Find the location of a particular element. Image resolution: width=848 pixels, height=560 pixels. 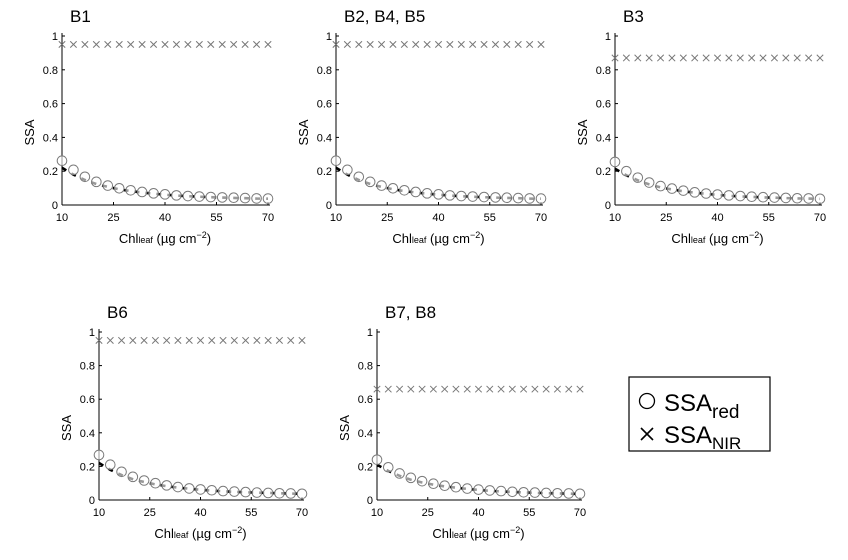

y-tick-label: 0.6 is located at coordinates (324, 105).